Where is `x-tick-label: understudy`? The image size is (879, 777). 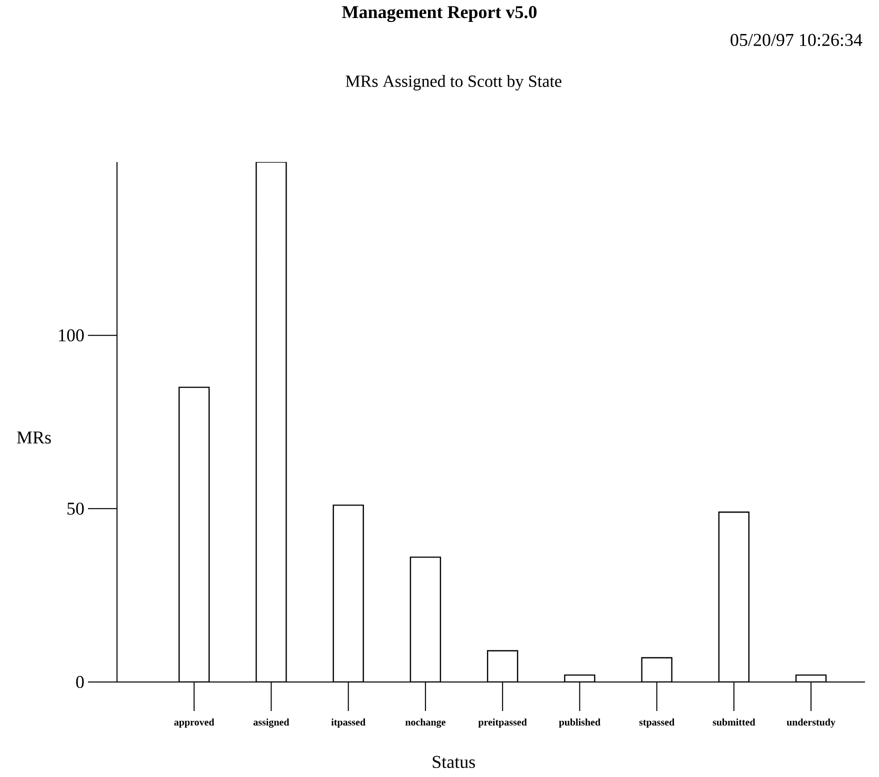
x-tick-label: understudy is located at coordinates (811, 723).